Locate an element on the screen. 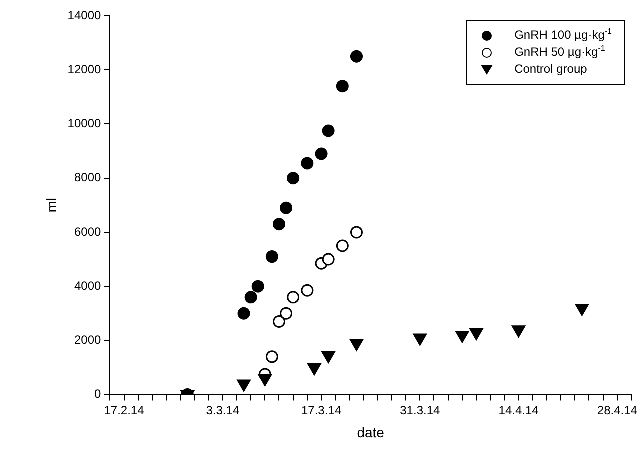  y-tick-label: 0 is located at coordinates (98, 394).